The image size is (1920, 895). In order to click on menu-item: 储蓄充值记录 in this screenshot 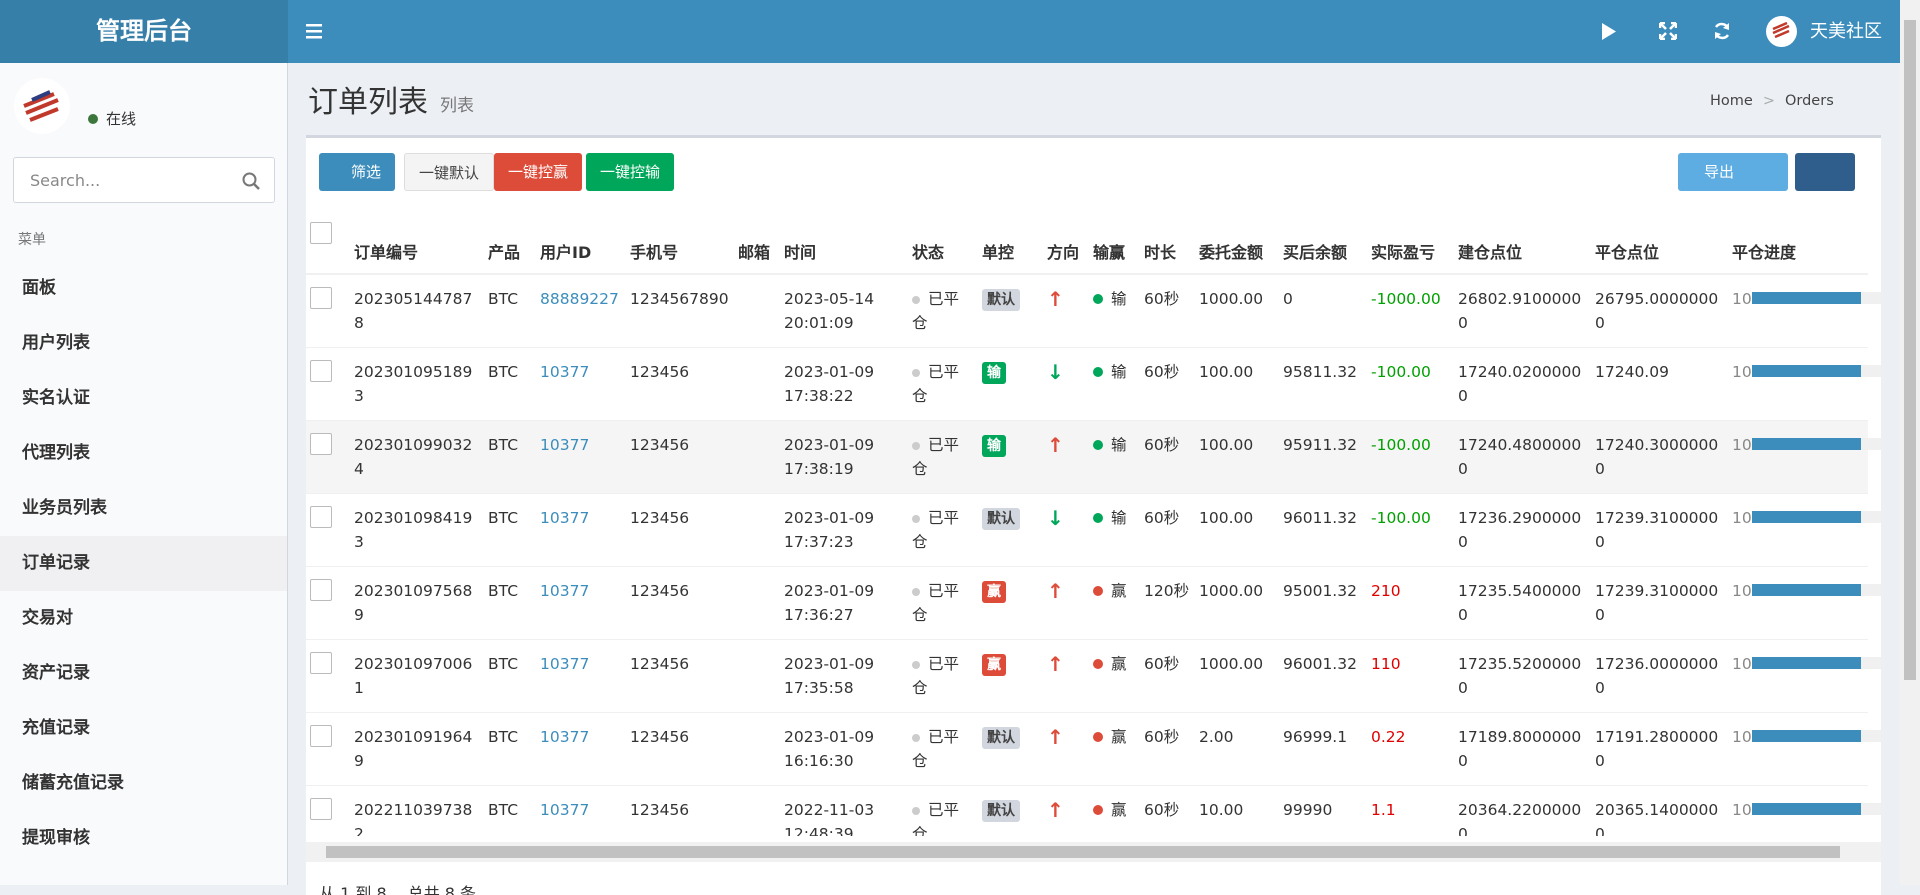, I will do `click(73, 783)`.